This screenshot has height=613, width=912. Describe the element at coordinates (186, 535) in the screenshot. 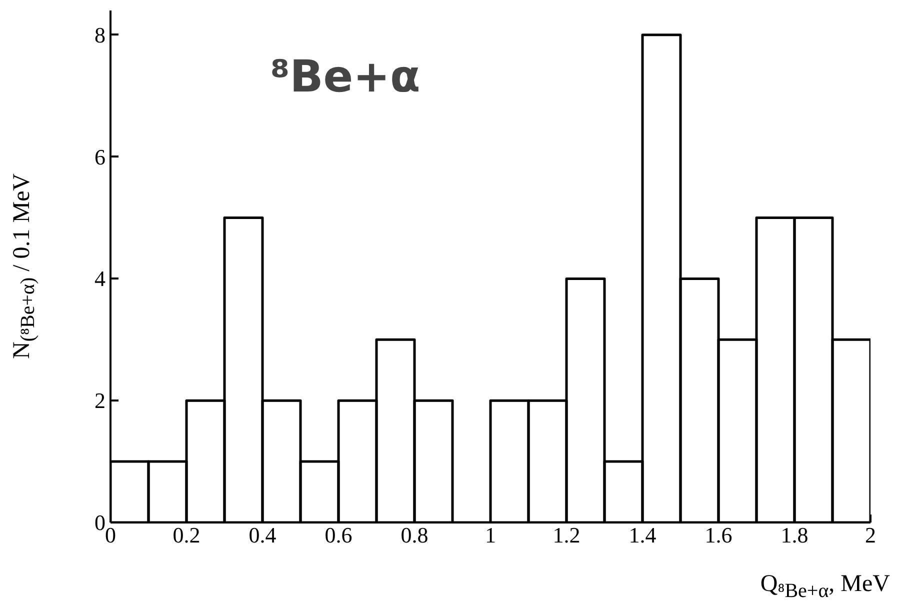

I see `x-tick-label: 0.2` at that location.